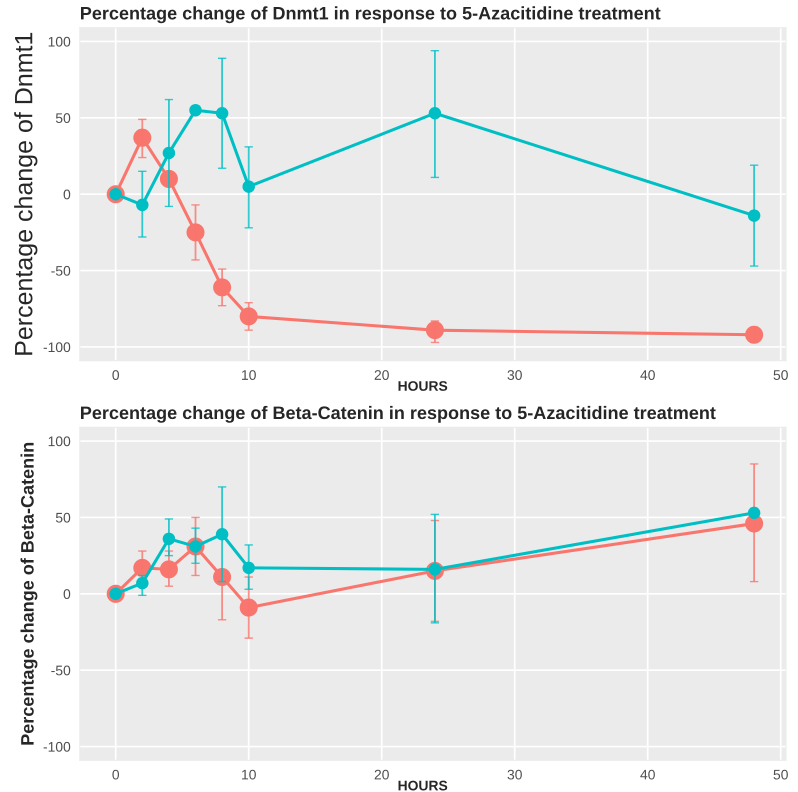  I want to click on y-axis-title: Percentage change of Beta-Catenin, so click(29, 593).